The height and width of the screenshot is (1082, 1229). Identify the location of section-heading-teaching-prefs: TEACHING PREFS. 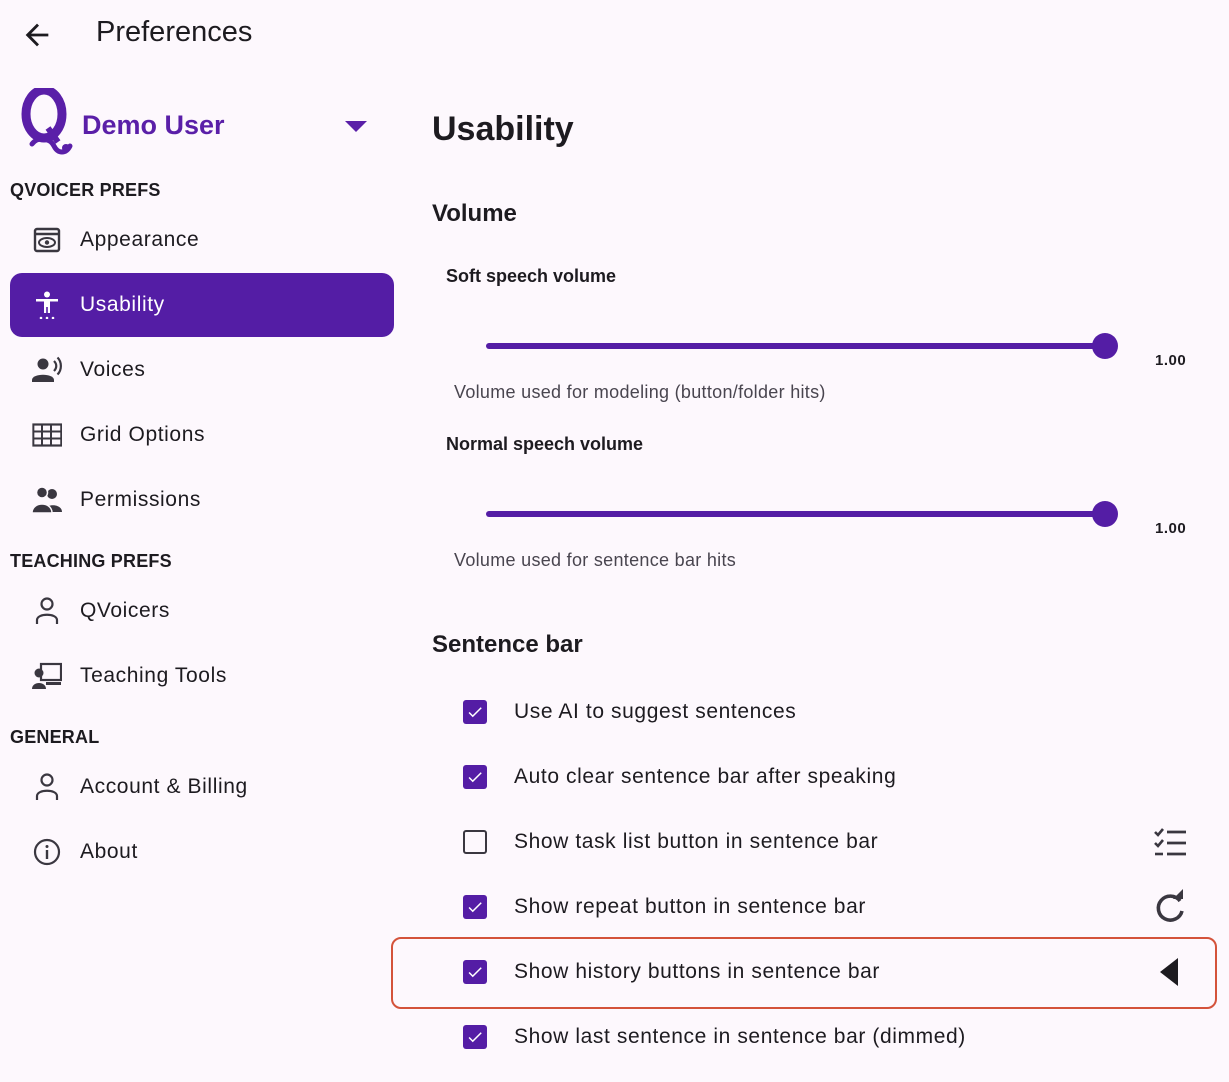
(91, 561).